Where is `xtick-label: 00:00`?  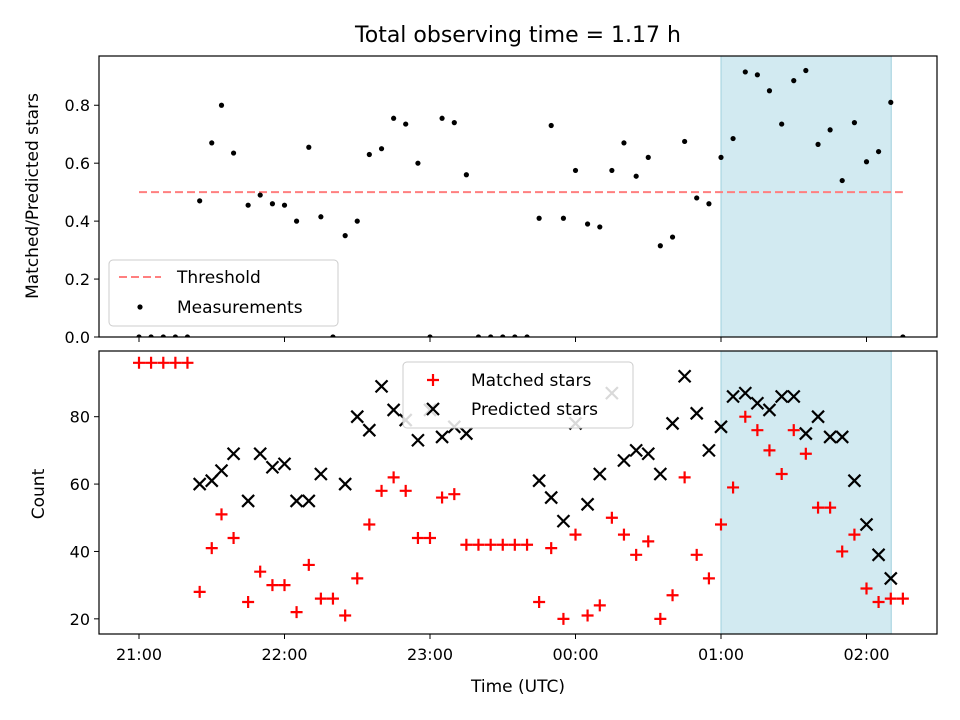 xtick-label: 00:00 is located at coordinates (575, 654).